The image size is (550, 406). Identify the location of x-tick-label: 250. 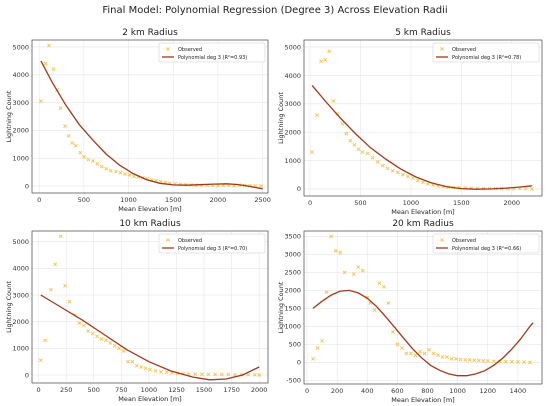
(66, 390).